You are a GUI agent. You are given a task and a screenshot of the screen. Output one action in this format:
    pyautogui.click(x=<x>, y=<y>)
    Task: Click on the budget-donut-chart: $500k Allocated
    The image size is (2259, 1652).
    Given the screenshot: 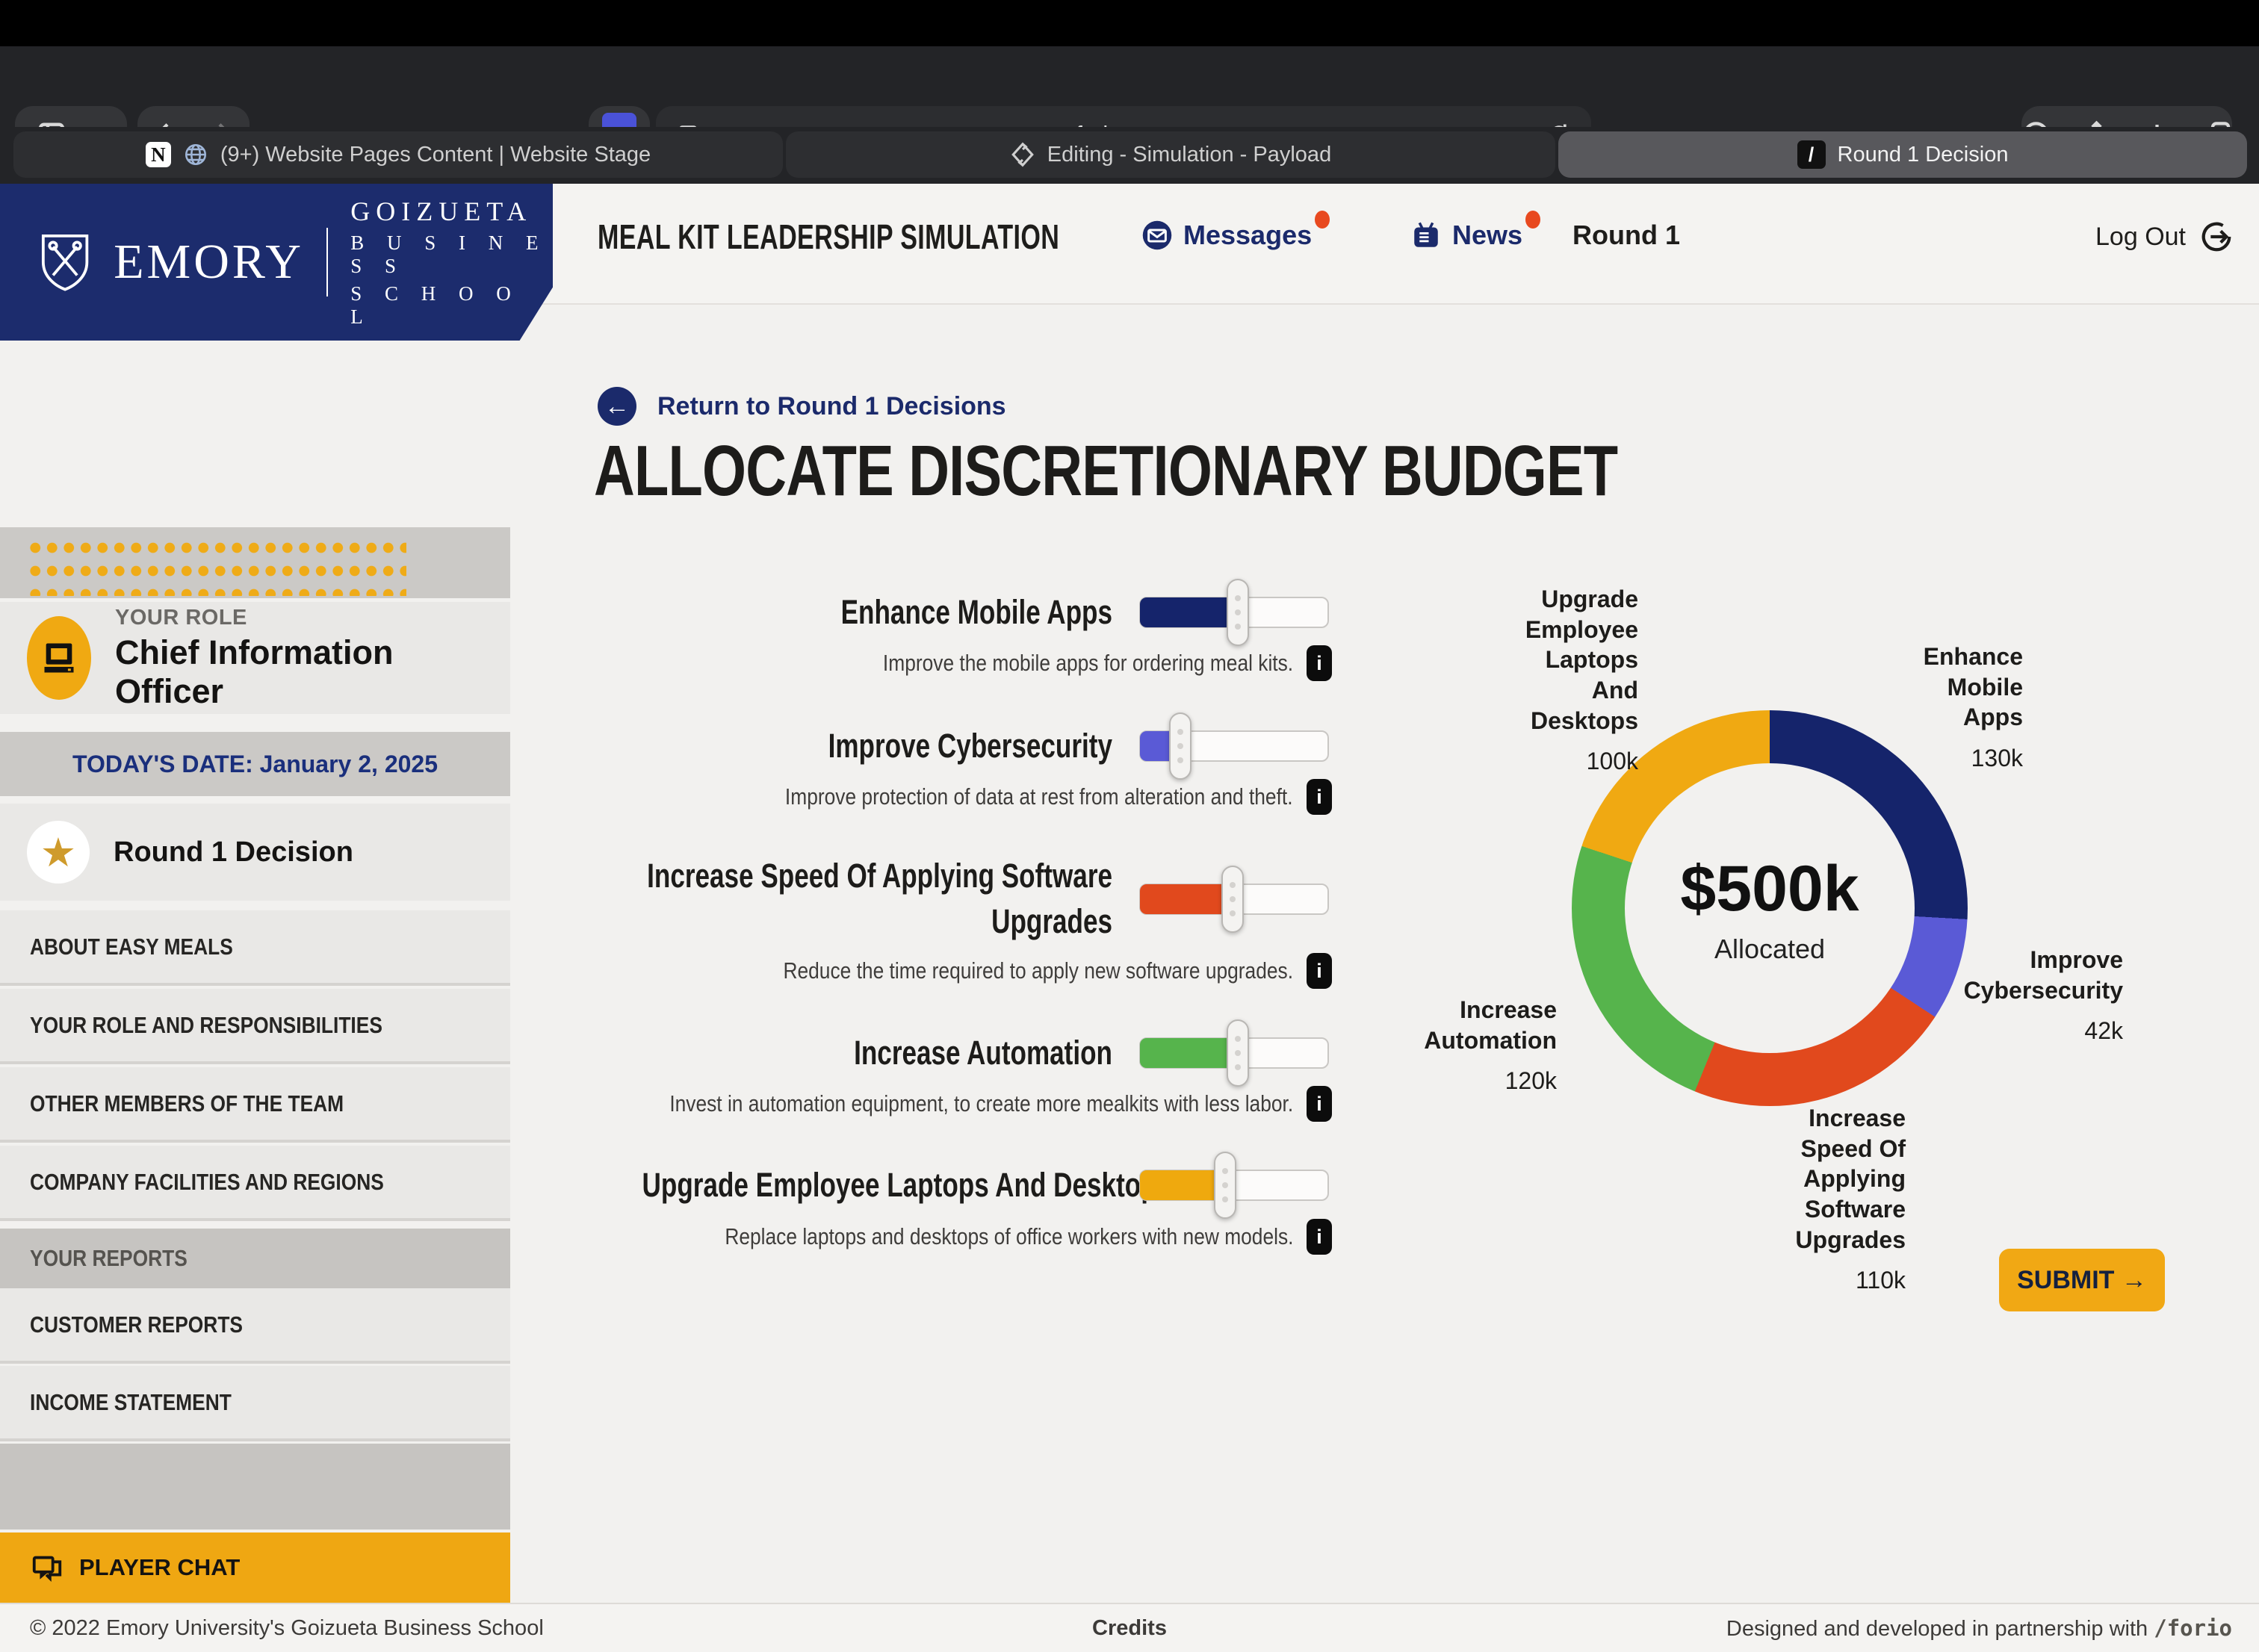 What is the action you would take?
    pyautogui.click(x=1770, y=908)
    